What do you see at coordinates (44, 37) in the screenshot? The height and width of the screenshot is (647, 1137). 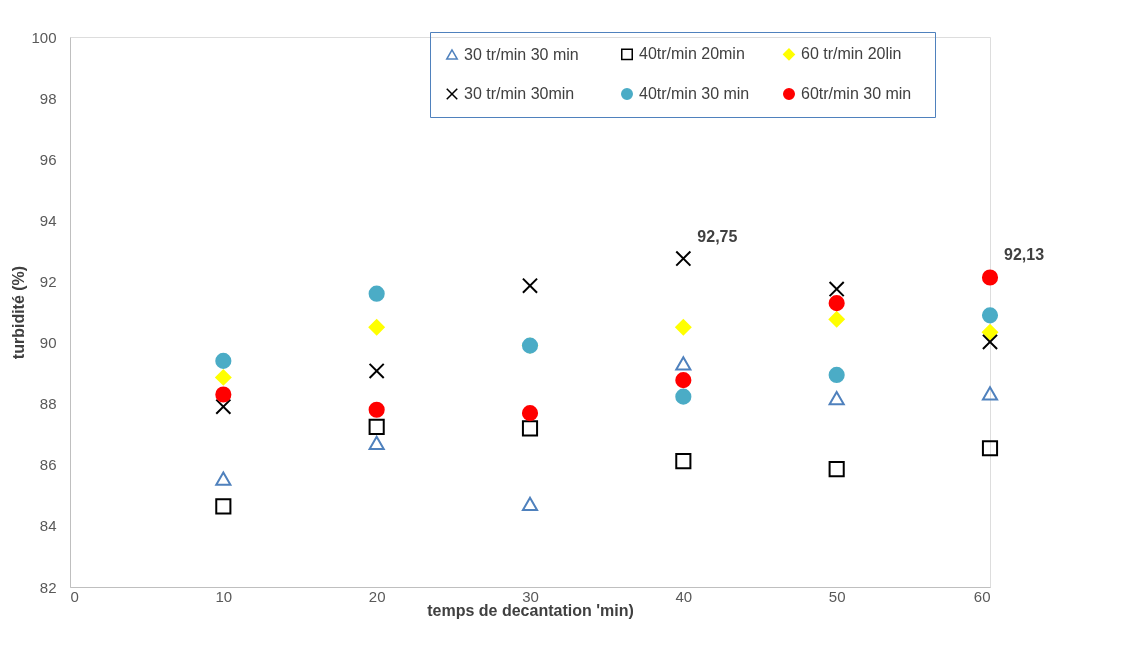 I see `y-tick-label: 100` at bounding box center [44, 37].